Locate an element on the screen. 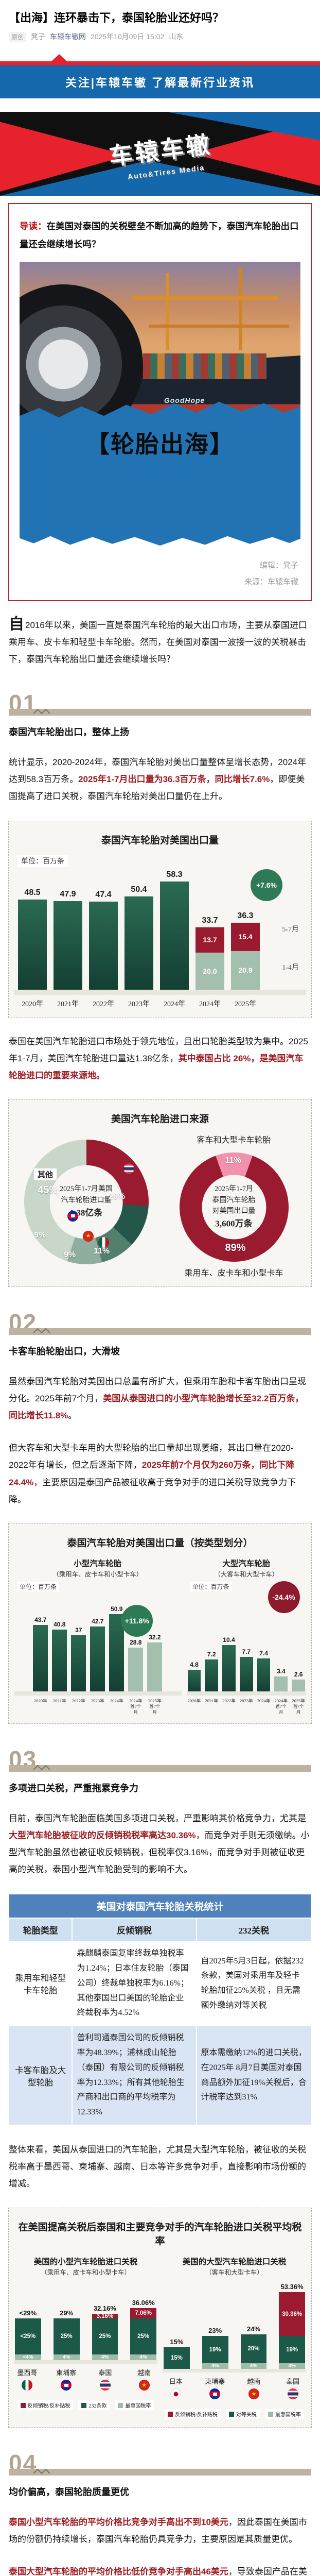 The image size is (320, 2576). x-axis-label: 柬埔寨 is located at coordinates (215, 2382).